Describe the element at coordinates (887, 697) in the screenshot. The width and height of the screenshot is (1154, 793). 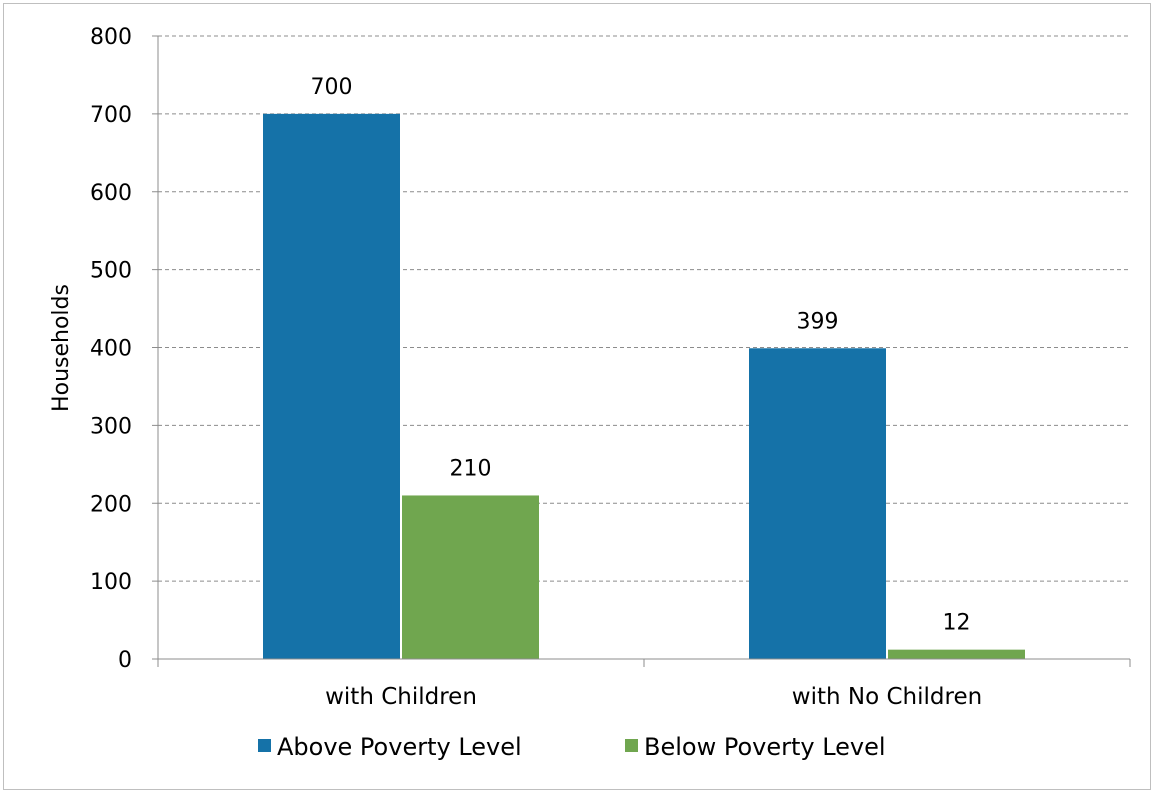
I see `category-label: with No Children` at that location.